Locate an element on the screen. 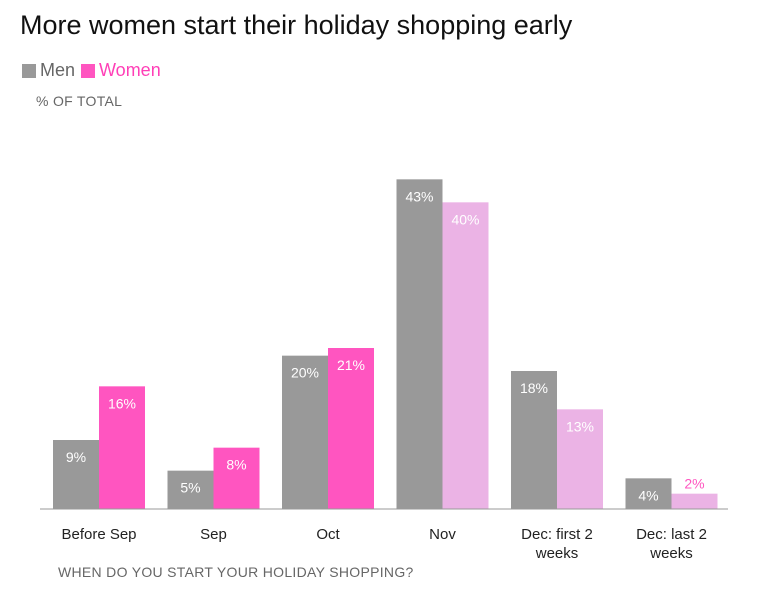 The image size is (769, 589). data-label-men: 5% is located at coordinates (190, 488).